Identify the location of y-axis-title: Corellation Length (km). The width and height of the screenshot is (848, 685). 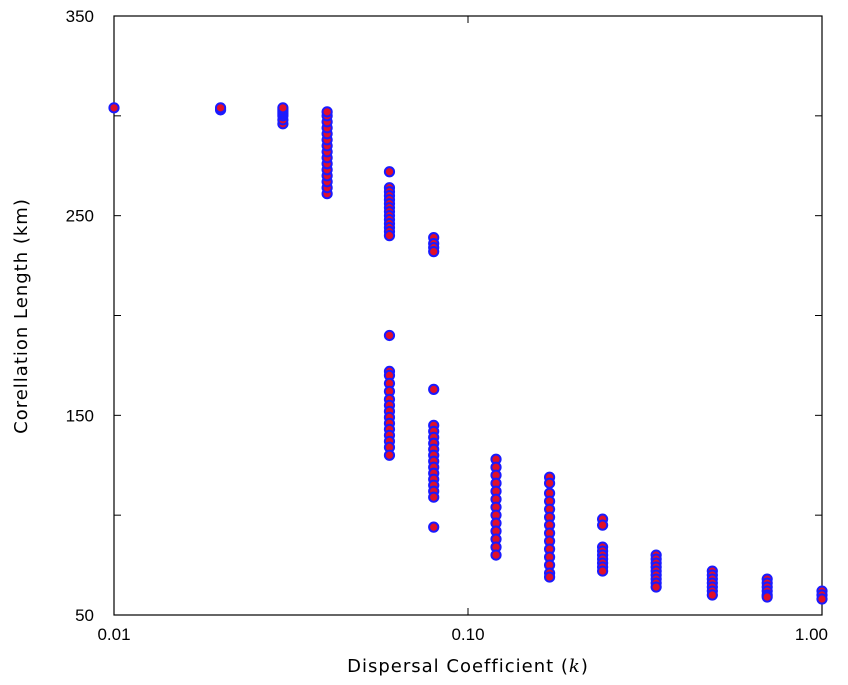
(21, 316).